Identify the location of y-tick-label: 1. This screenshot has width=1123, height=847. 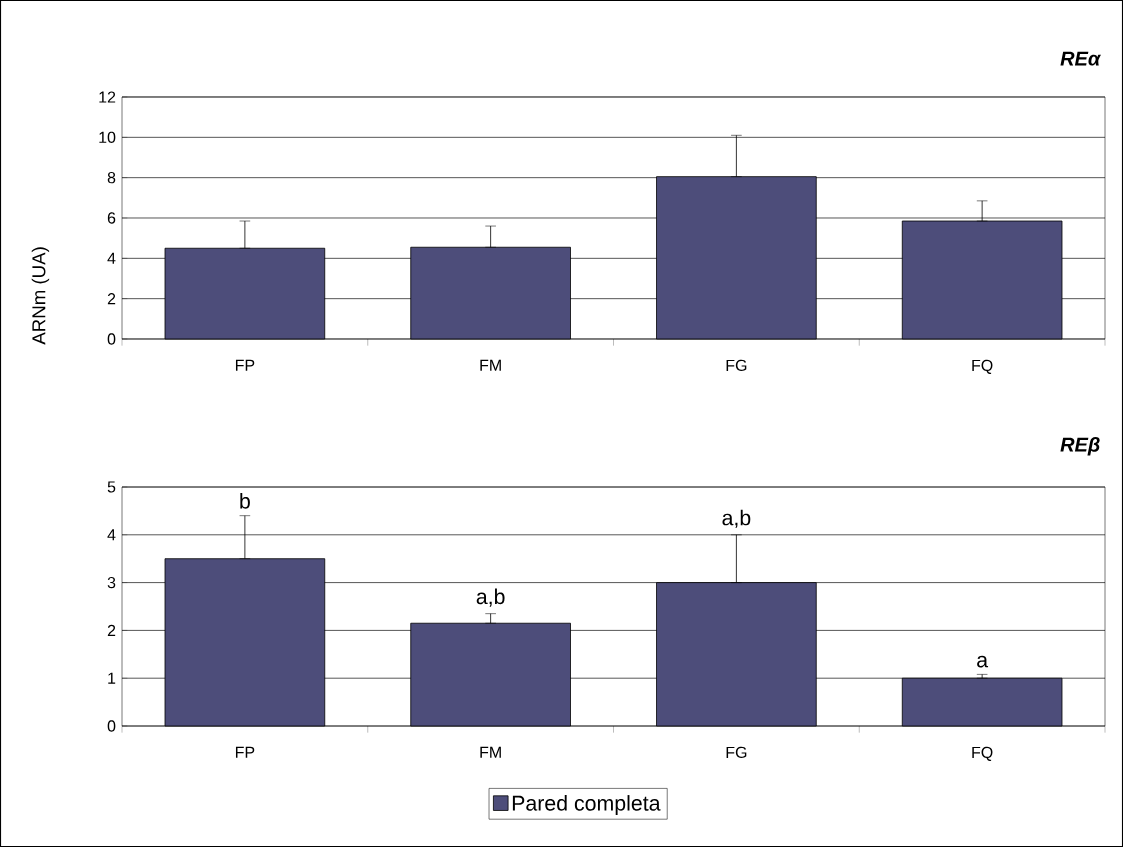
(112, 678).